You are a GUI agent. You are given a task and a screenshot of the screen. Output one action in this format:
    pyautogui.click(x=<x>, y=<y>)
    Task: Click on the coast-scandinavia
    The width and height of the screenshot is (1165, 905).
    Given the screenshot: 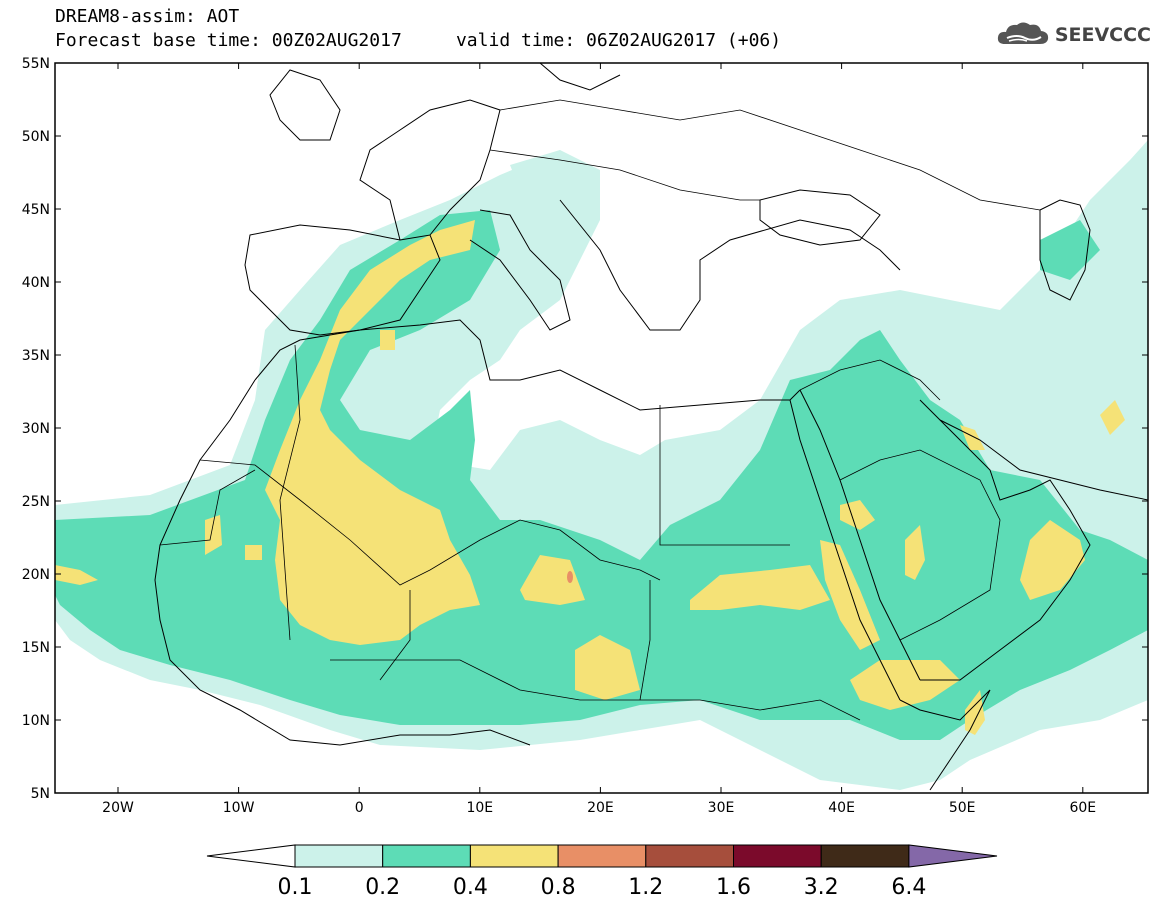 What is the action you would take?
    pyautogui.click(x=580, y=77)
    